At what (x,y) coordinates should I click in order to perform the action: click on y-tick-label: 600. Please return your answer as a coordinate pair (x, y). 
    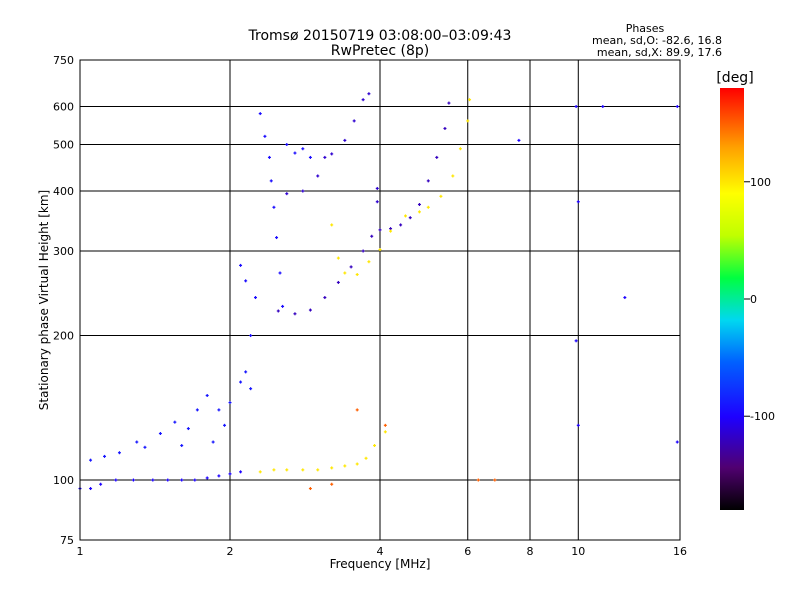
    Looking at the image, I should click on (63, 107).